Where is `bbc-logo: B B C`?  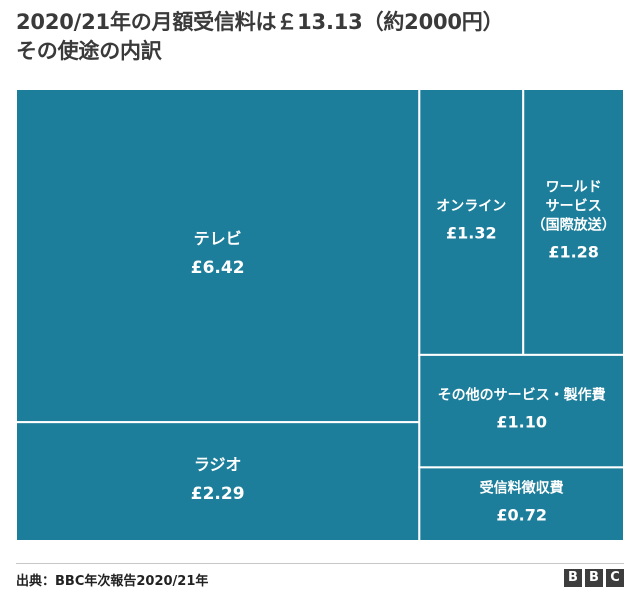 bbc-logo: B B C is located at coordinates (594, 578).